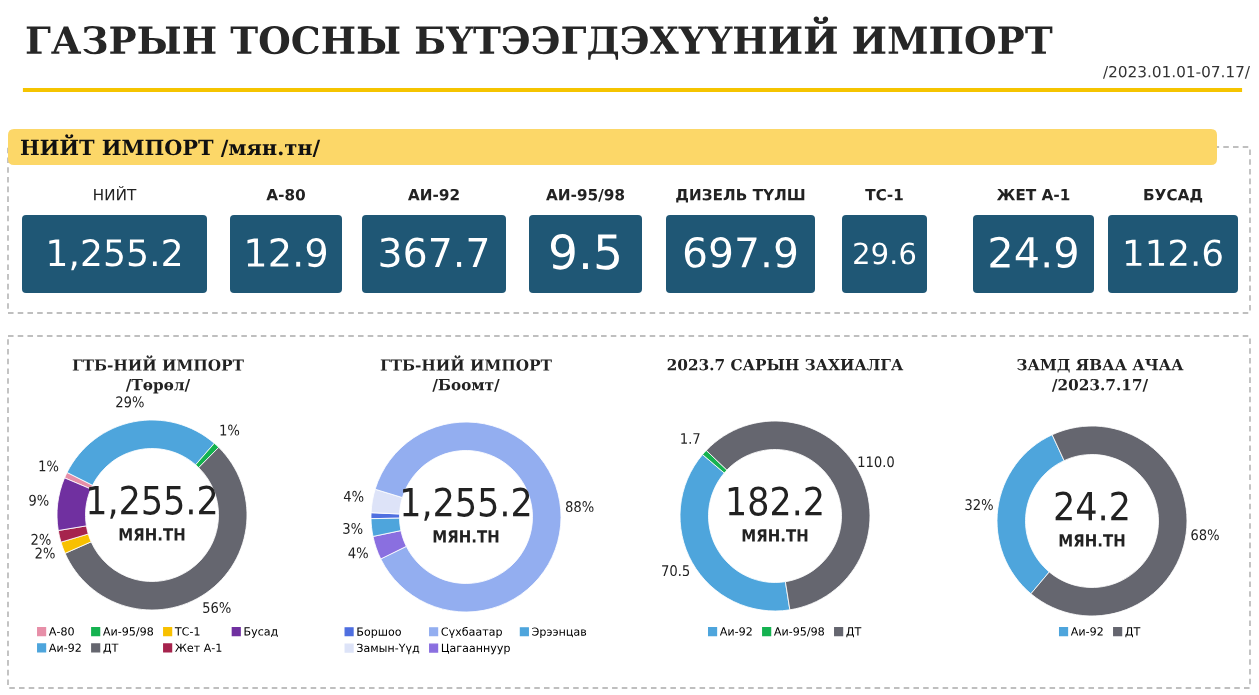 This screenshot has height=695, width=1259. I want to click on text: ГАЗРЫН ТОСНЫ БҮТЭЭГДЭХҮҮНИЙ ИМПОРТ, so click(539, 38).